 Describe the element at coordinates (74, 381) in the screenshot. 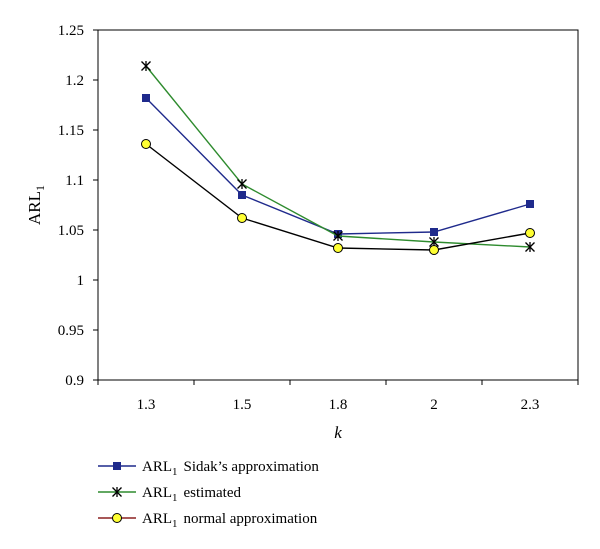

I see `y-tick-label: 0.9` at that location.